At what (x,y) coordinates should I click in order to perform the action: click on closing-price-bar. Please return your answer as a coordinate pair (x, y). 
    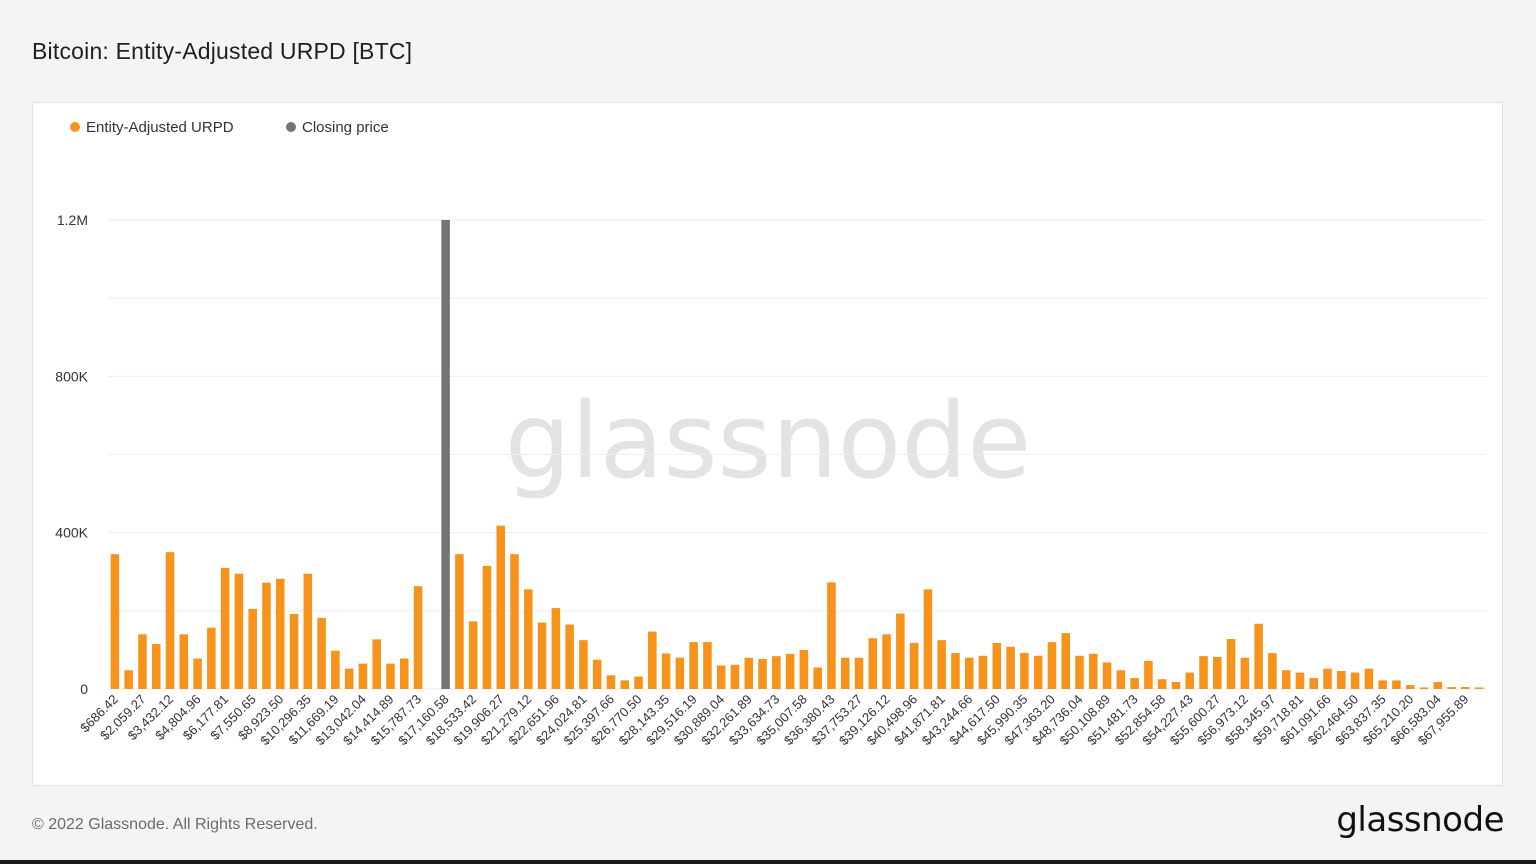
    Looking at the image, I should click on (445, 454).